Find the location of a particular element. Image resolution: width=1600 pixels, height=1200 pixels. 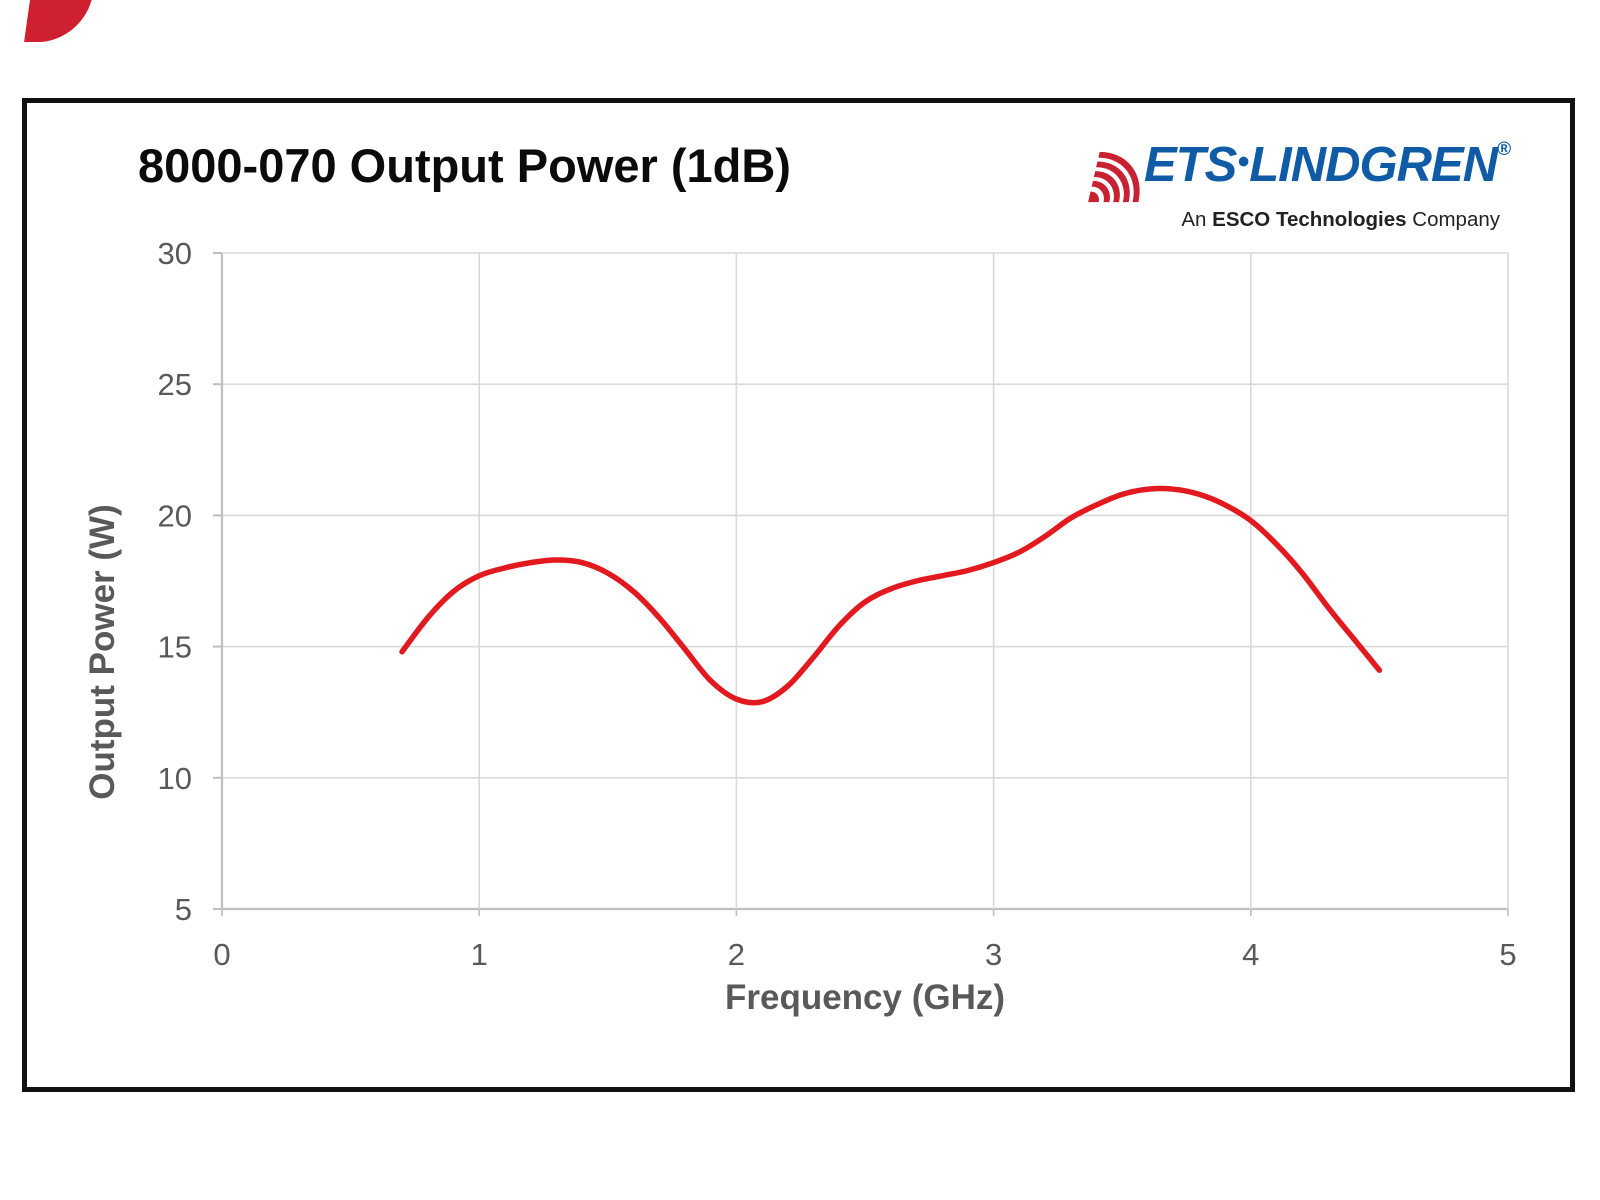

registered-mark: ® is located at coordinates (1504, 149).